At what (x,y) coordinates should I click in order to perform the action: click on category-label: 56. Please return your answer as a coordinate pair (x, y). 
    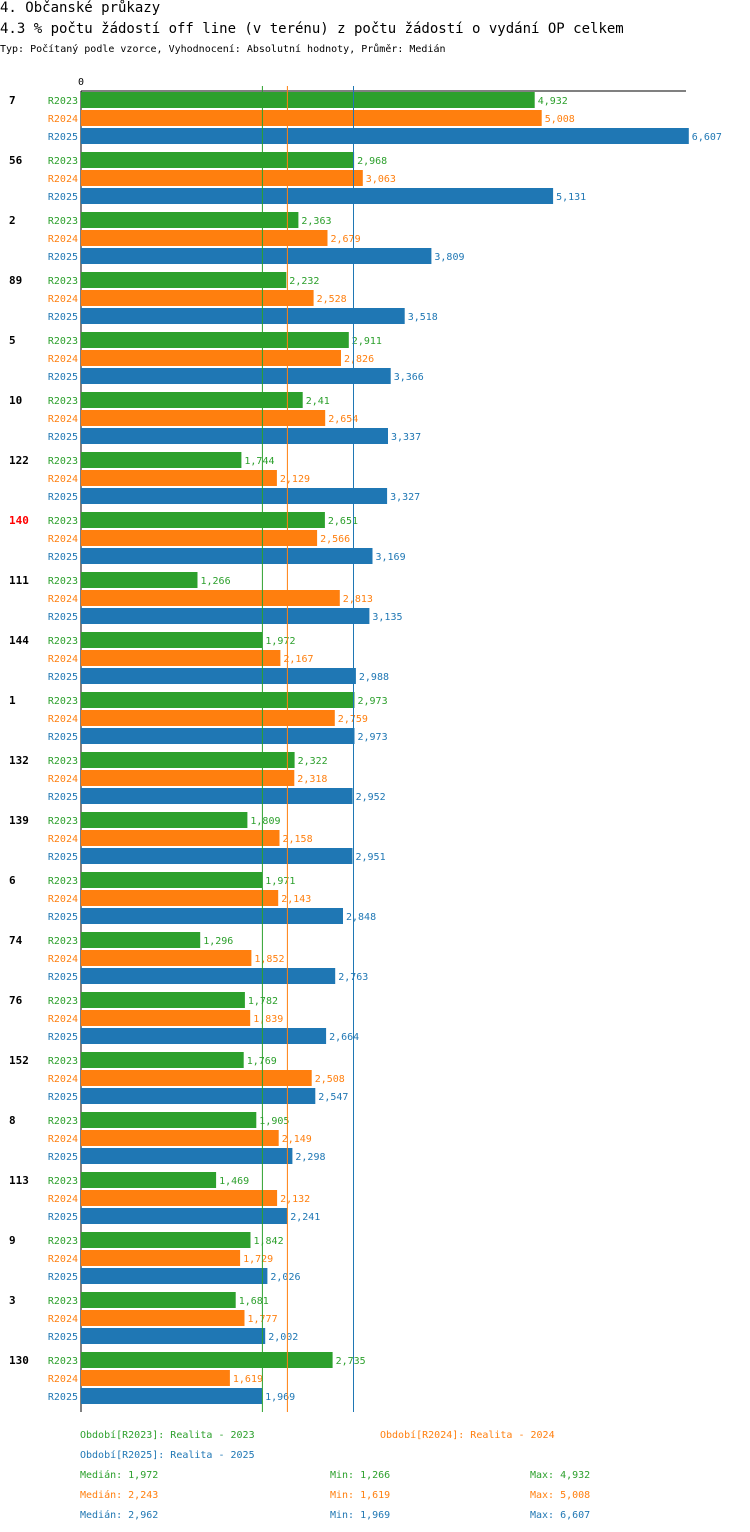
    Looking at the image, I should click on (16, 160).